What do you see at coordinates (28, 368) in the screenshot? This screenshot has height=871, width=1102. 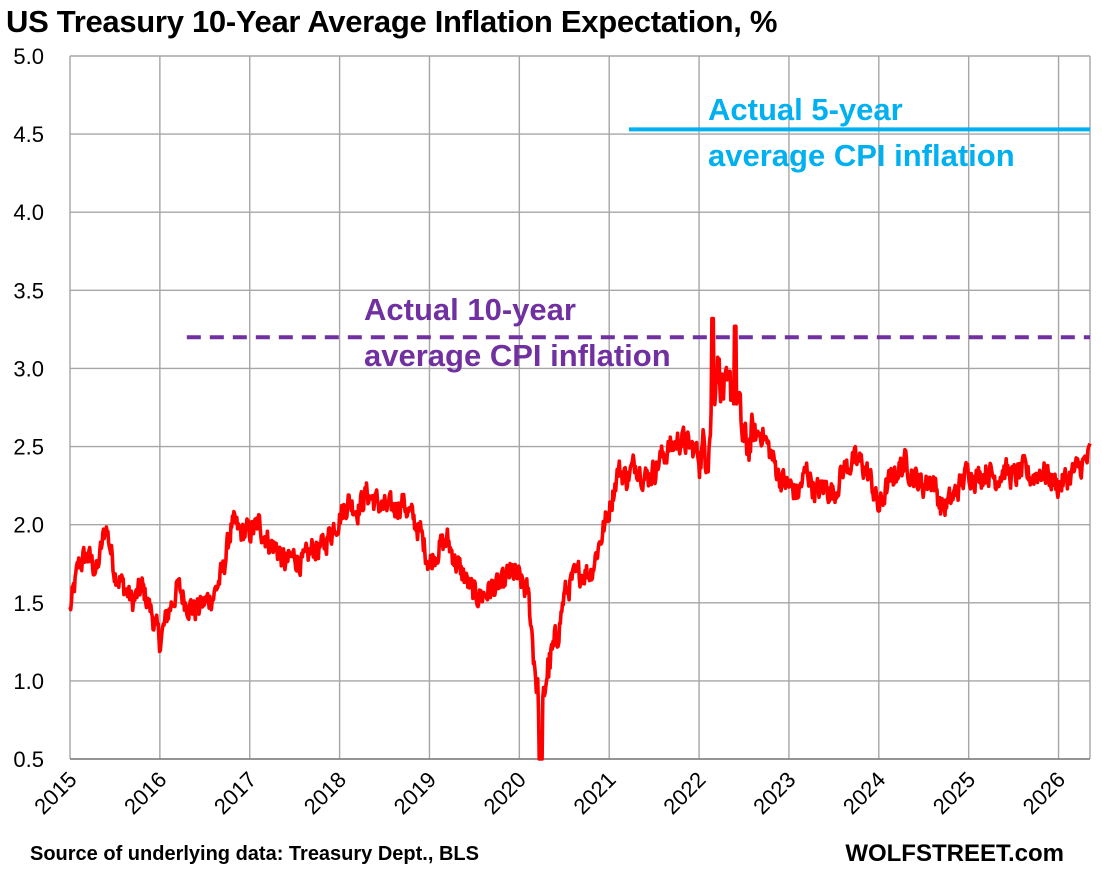 I see `y-tick-label: 3.0` at bounding box center [28, 368].